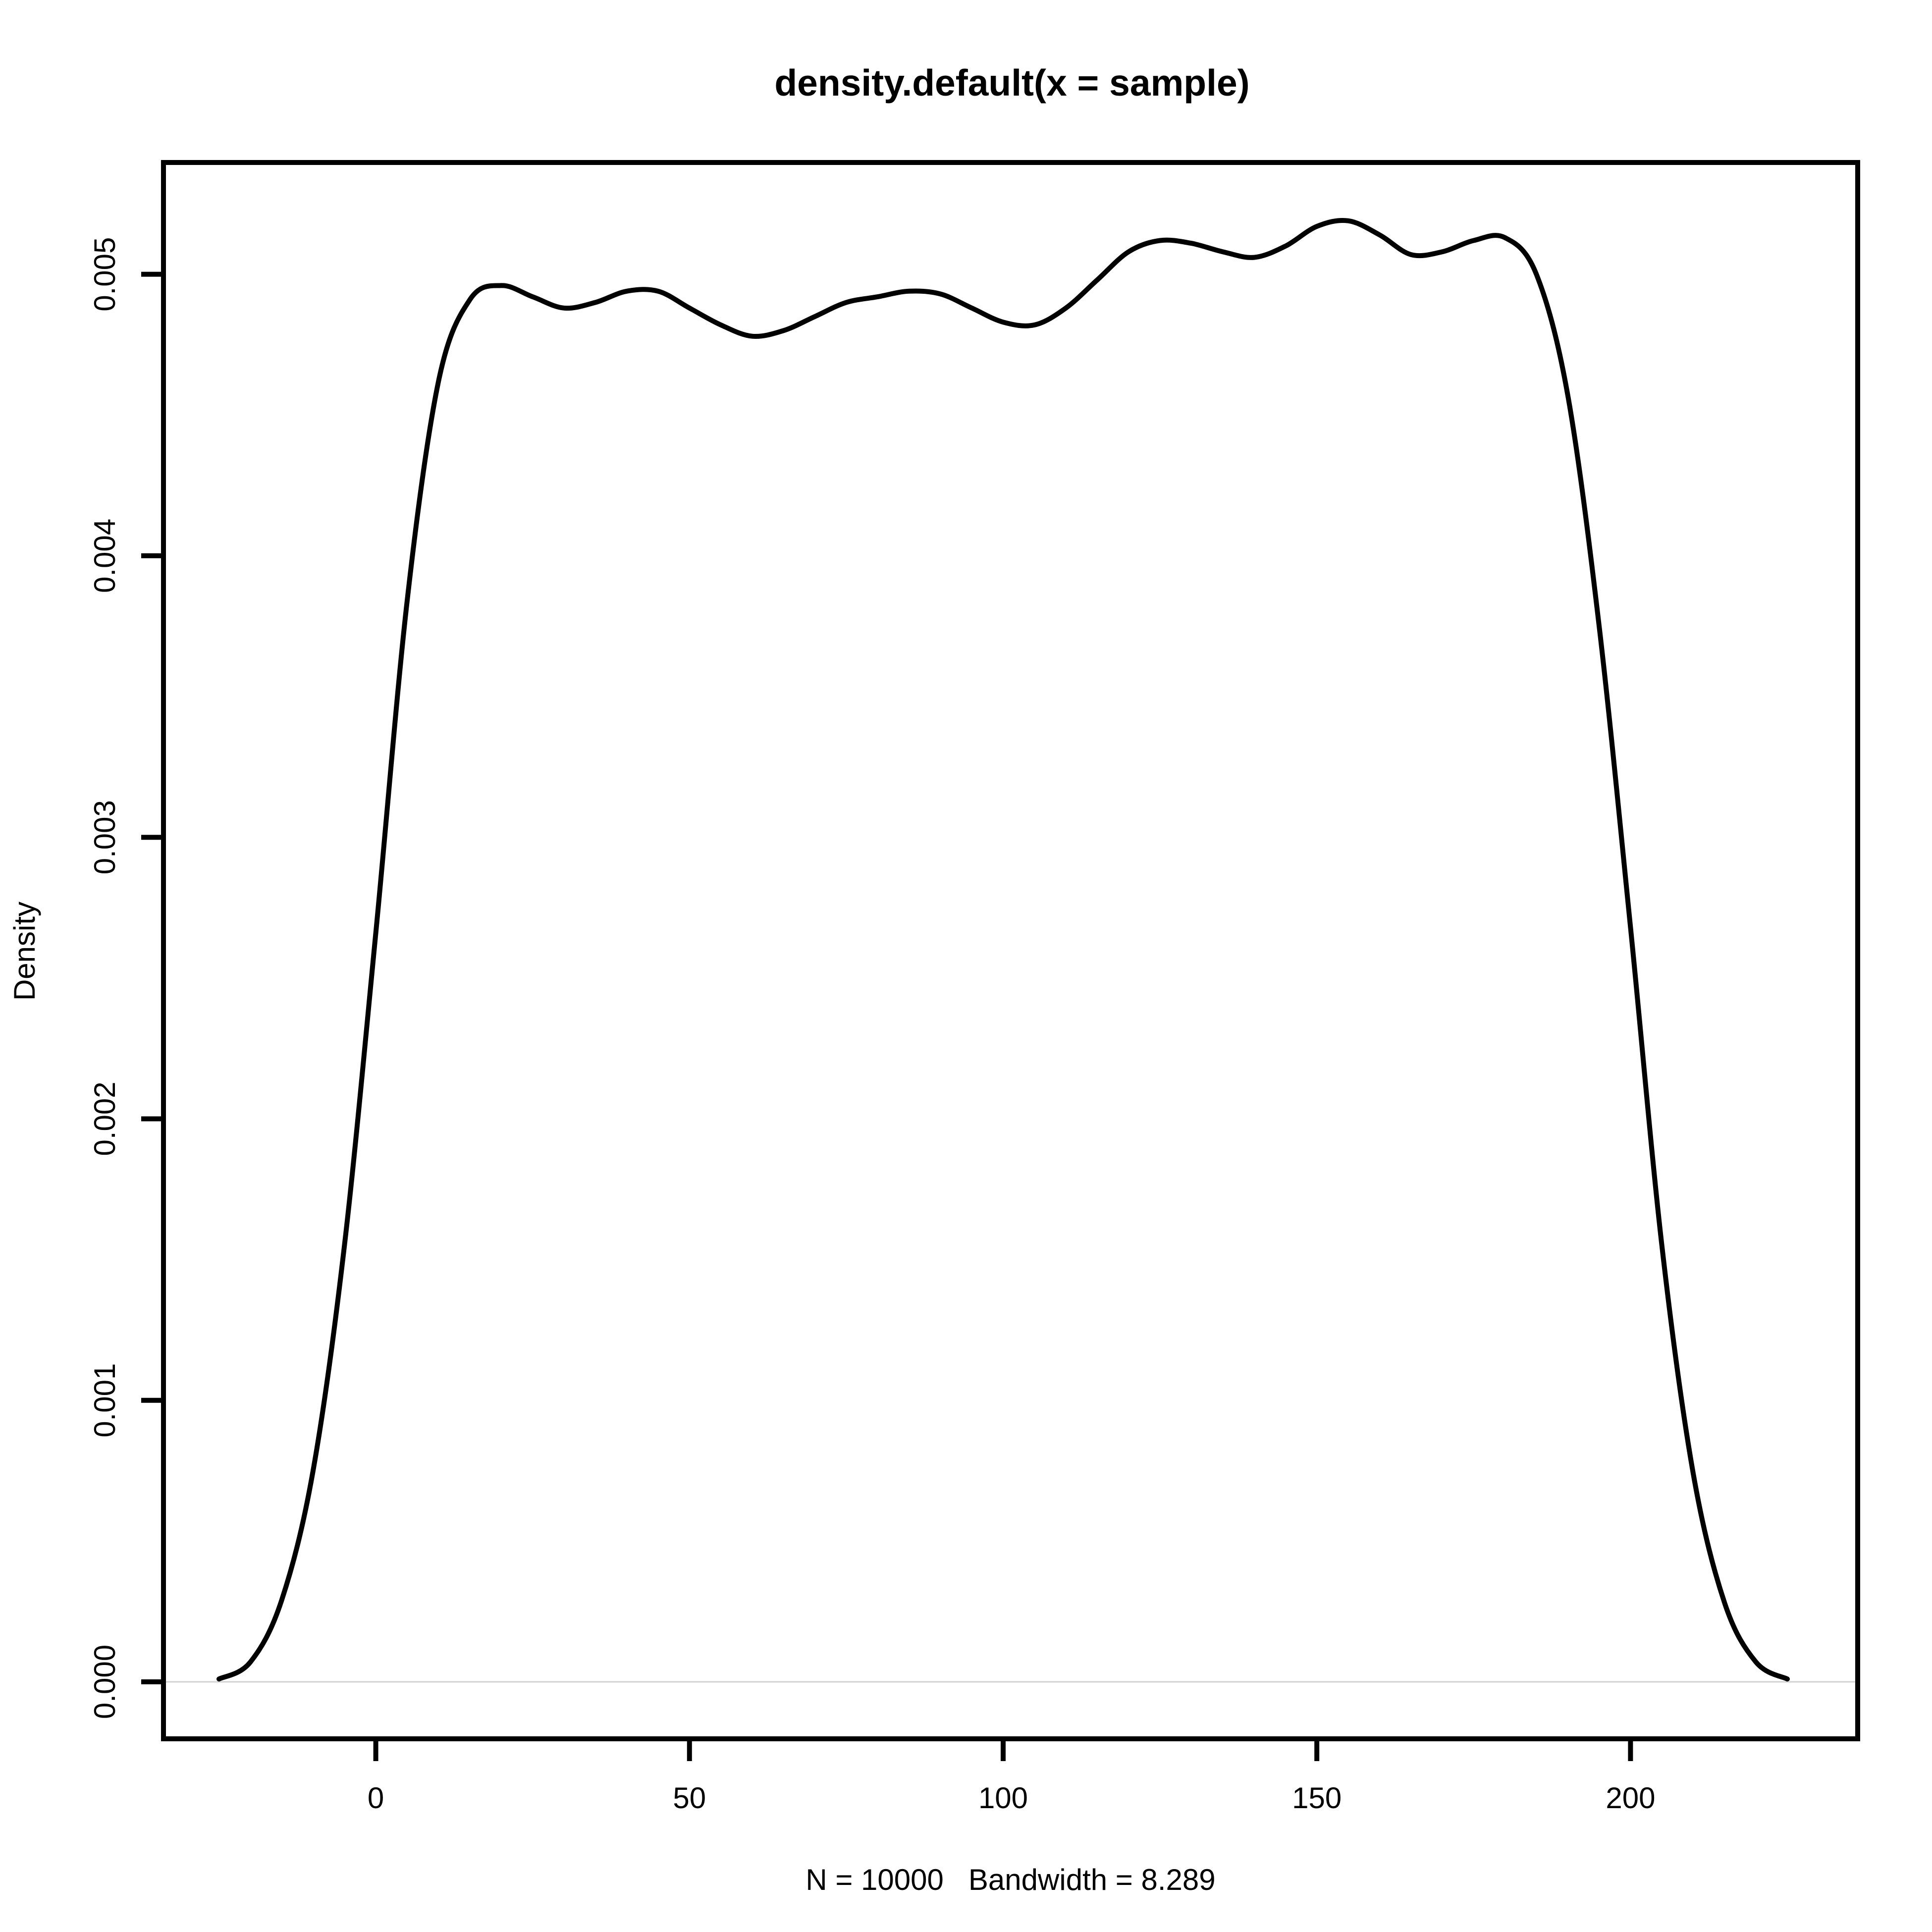 The height and width of the screenshot is (1932, 1932). I want to click on y-tick-label: 0.004, so click(104, 556).